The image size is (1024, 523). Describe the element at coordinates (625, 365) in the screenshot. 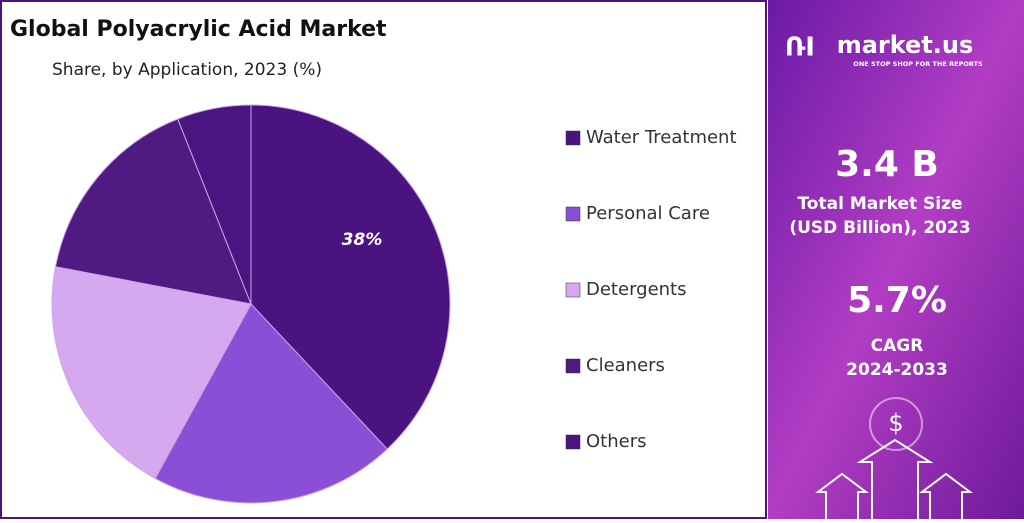

I see `legend-label: Cleaners` at that location.